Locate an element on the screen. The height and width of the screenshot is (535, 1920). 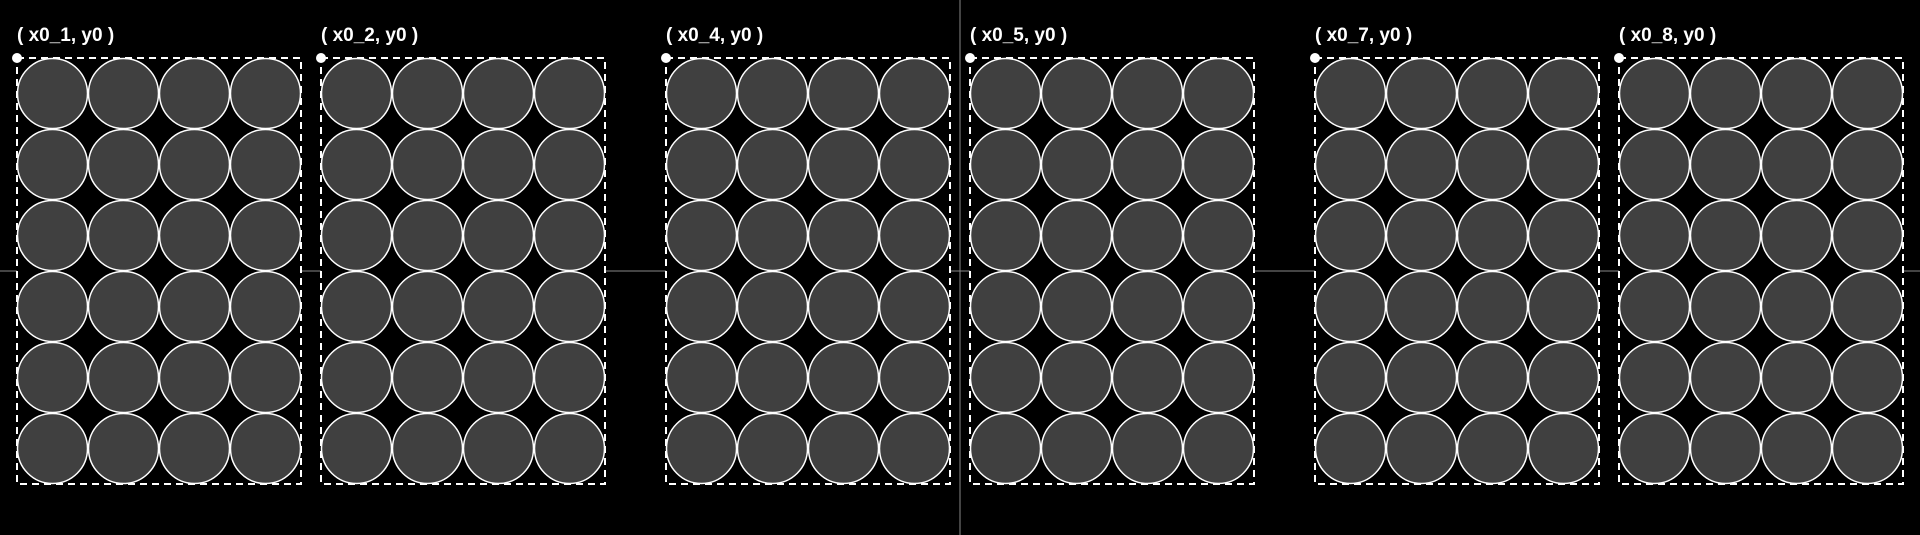
block-4: ( x0_7, y0 ) is located at coordinates (1455, 255).